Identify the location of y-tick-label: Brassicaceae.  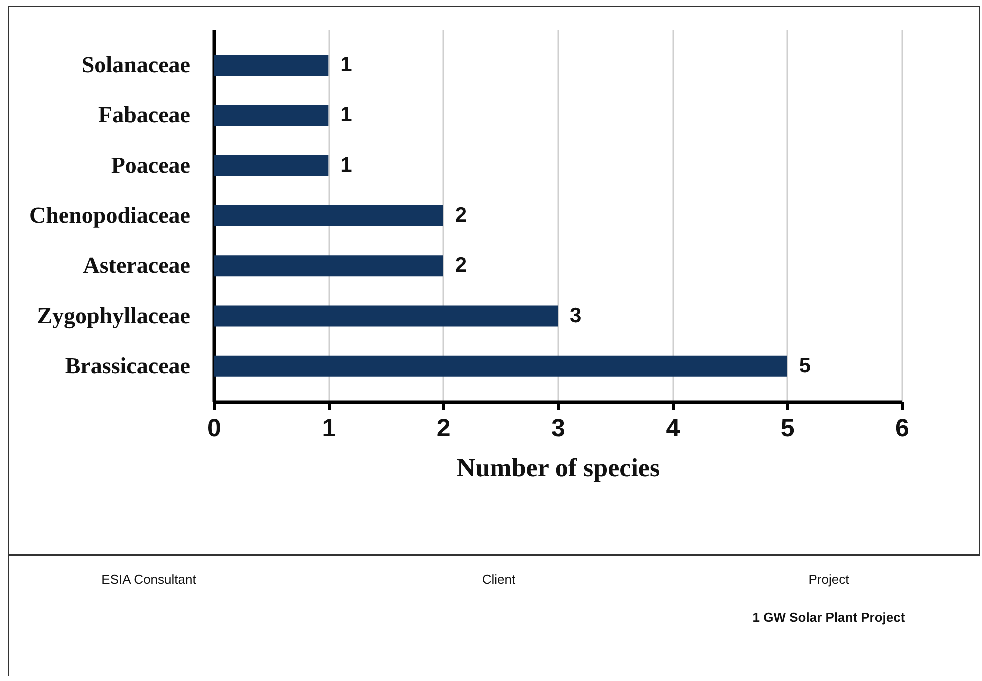
(127, 365).